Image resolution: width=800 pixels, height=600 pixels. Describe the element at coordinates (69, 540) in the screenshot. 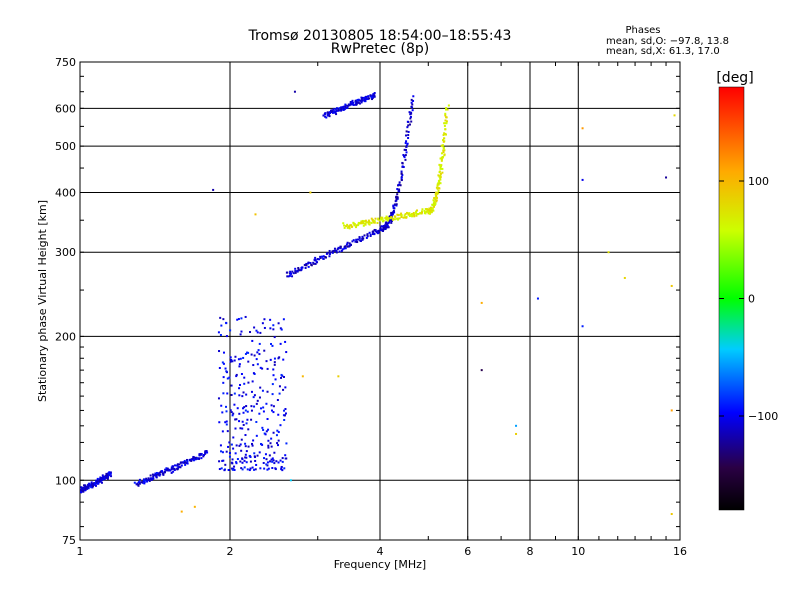

I see `y-tick-label: 75` at that location.